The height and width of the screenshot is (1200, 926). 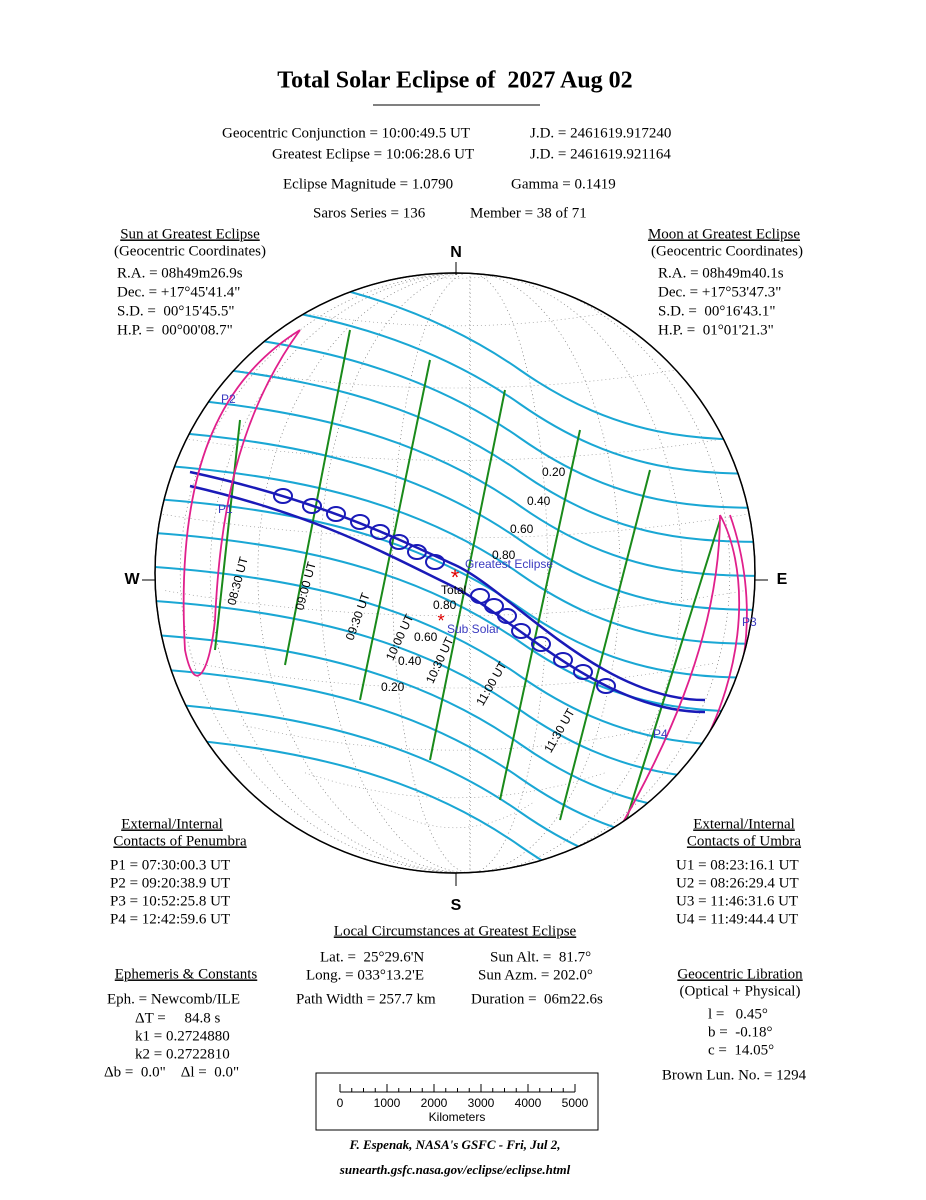 I want to click on info: Member = 38 of 71, so click(x=528, y=213).